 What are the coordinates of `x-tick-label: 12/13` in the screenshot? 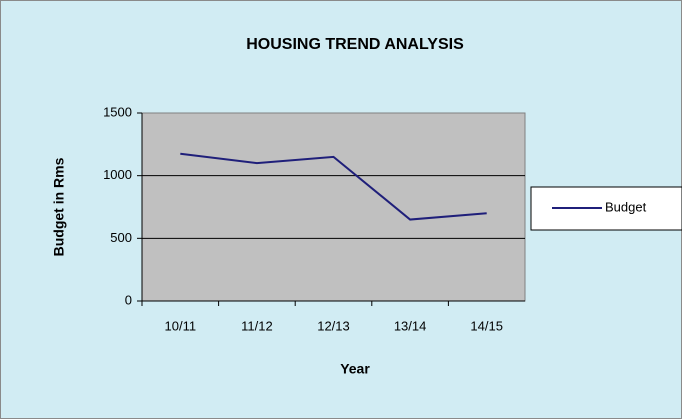 It's located at (333, 325).